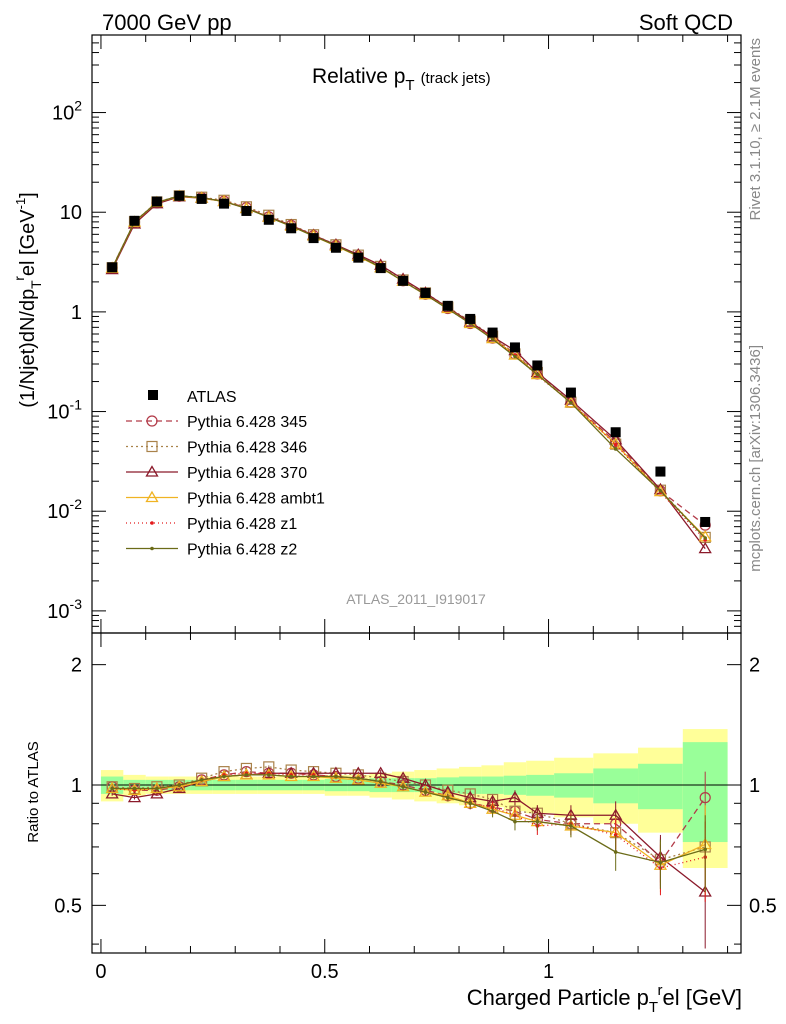  What do you see at coordinates (416, 599) in the screenshot?
I see `analysis-id: ATLAS_2011_I919017` at bounding box center [416, 599].